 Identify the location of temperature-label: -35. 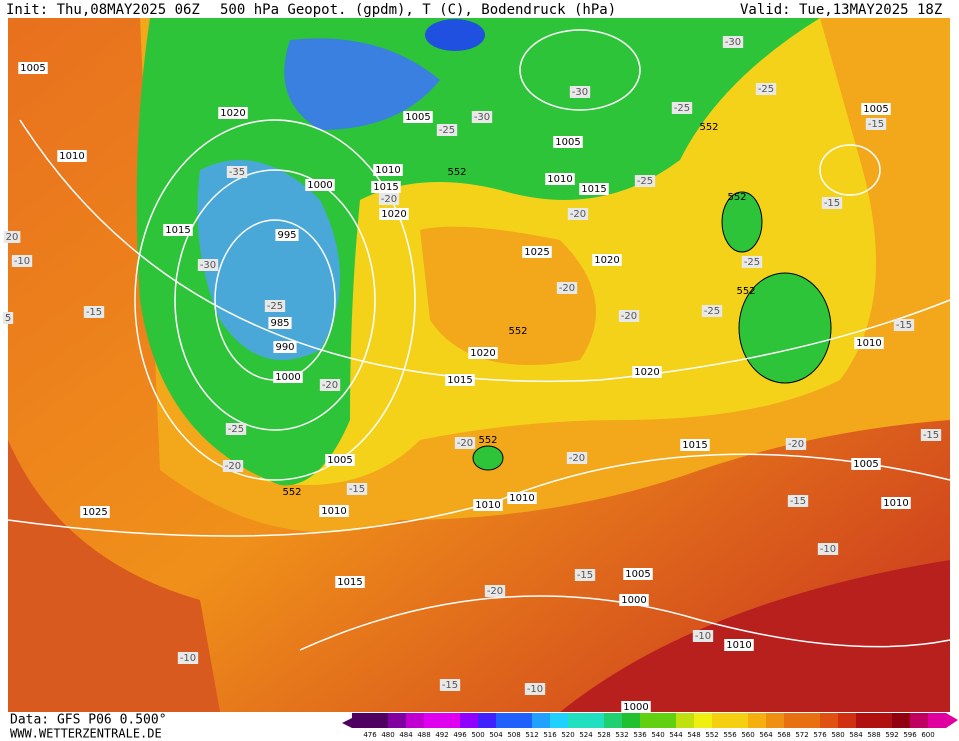
(237, 172).